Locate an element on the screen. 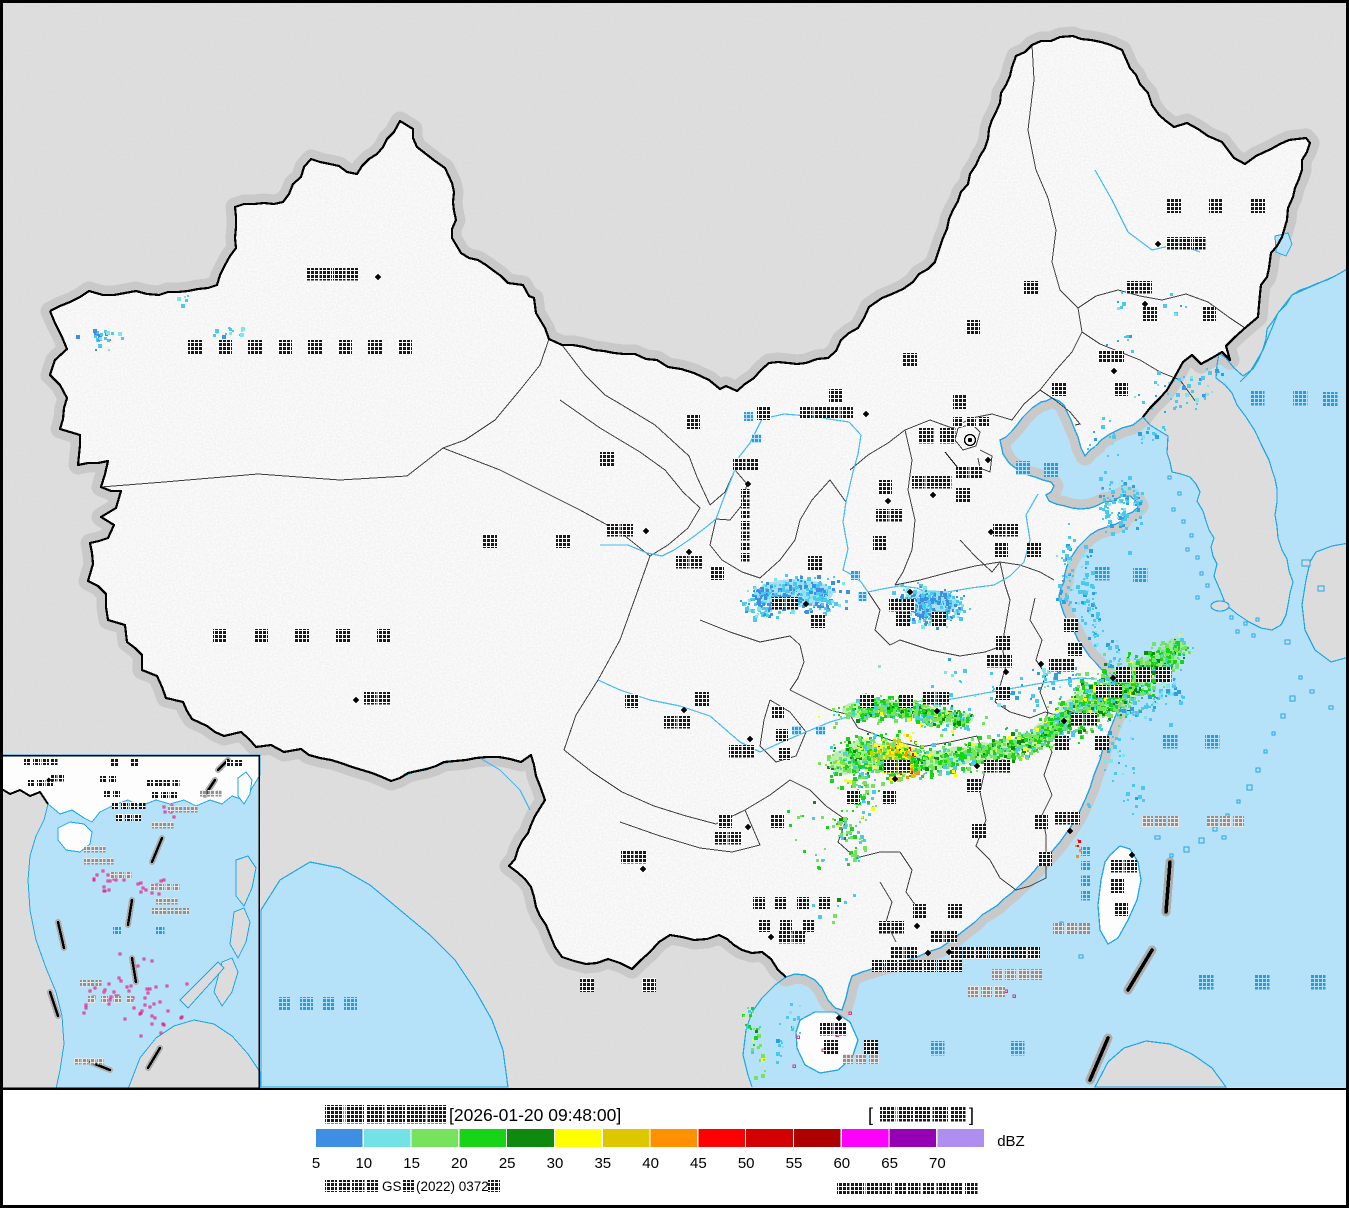  svg-text: 65 is located at coordinates (889, 1163).